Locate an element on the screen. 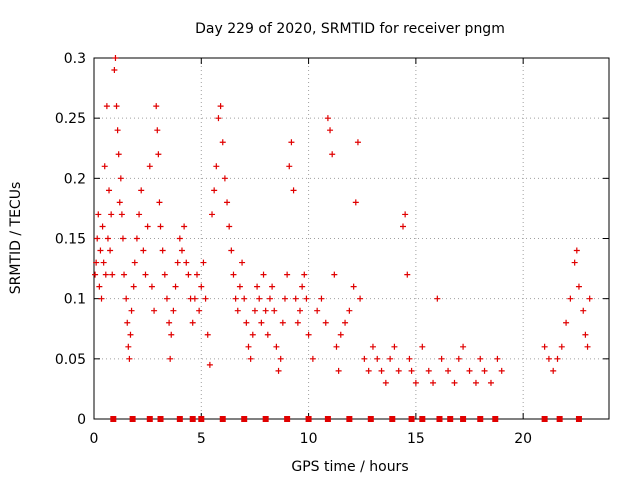 The width and height of the screenshot is (640, 480). x-tick-label: 10 is located at coordinates (309, 439).